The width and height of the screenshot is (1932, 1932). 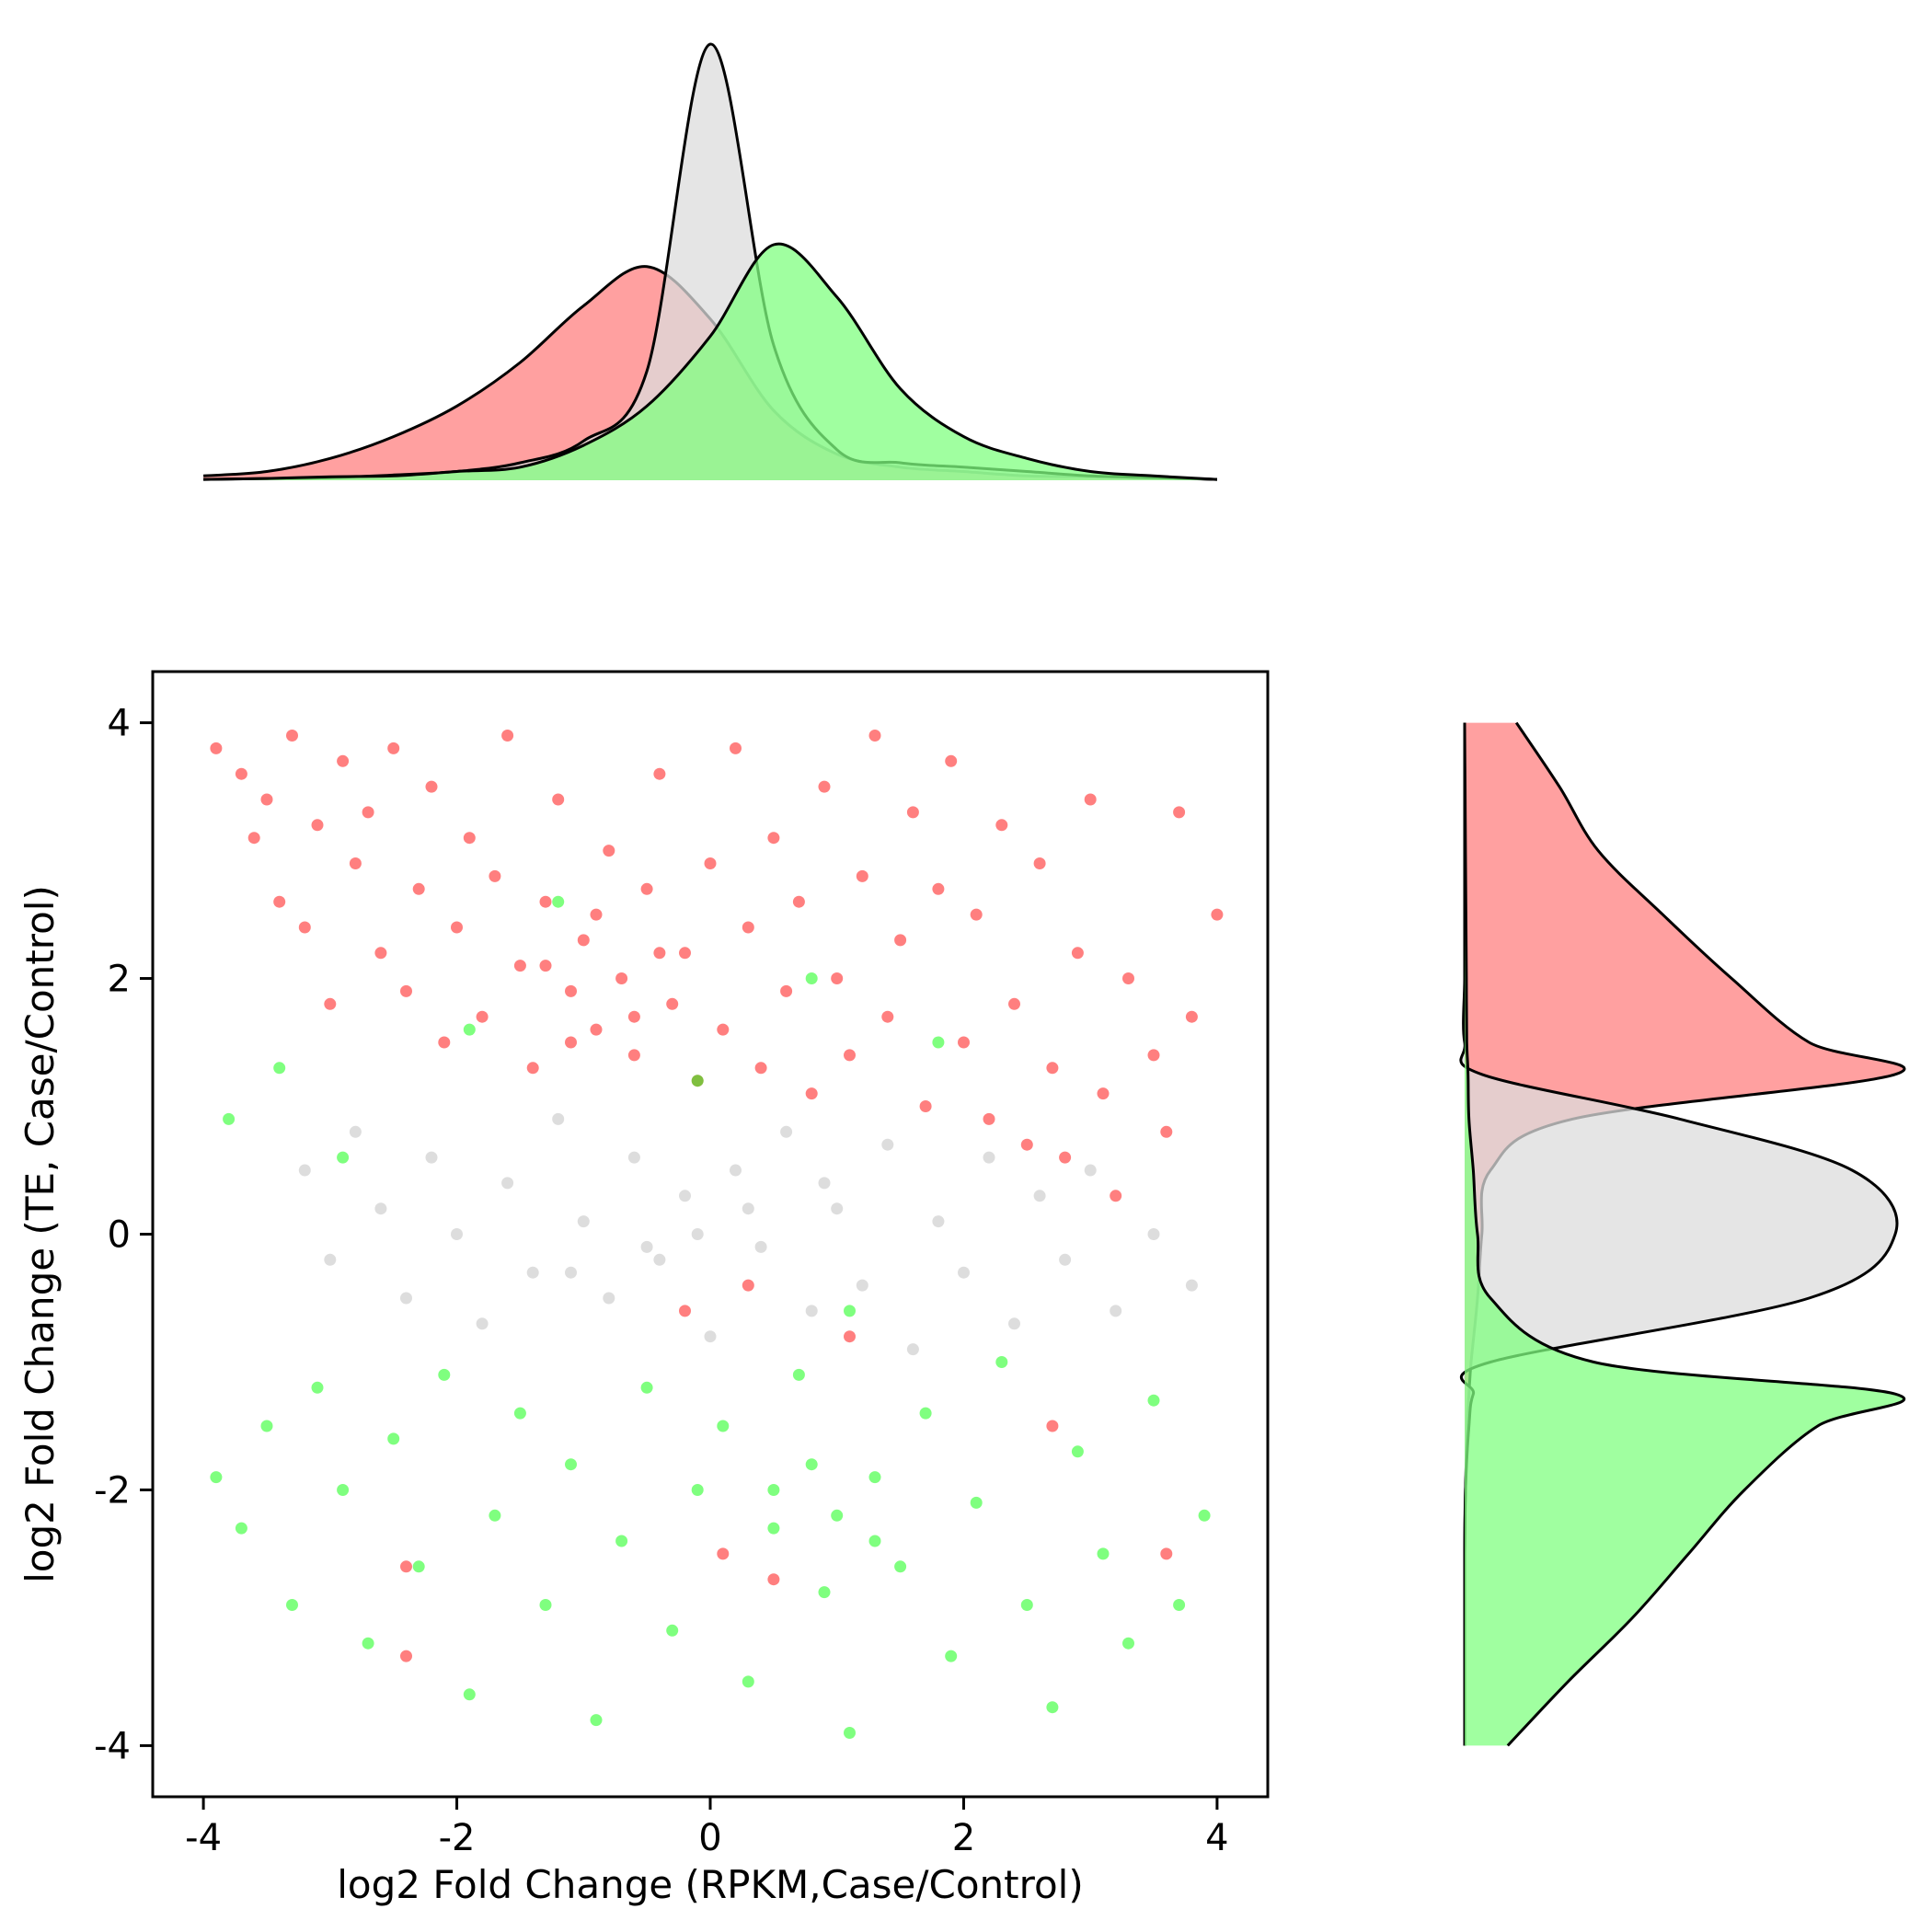 I want to click on y-tick-label: -4, so click(x=112, y=1746).